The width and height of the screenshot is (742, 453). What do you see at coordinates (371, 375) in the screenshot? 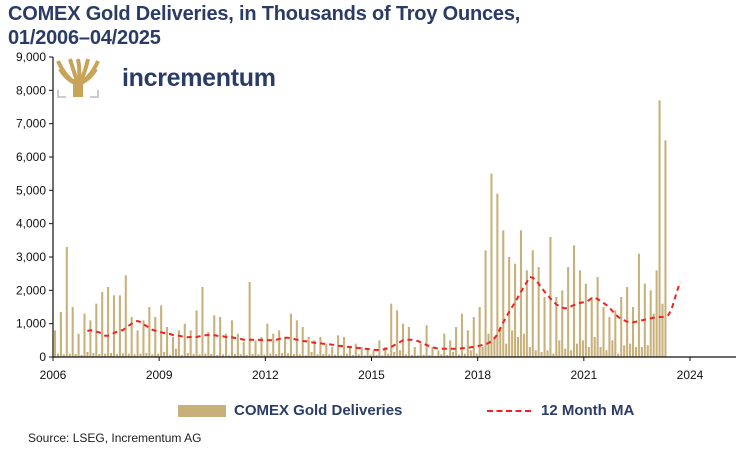
I see `x-tick-label: 2015` at bounding box center [371, 375].